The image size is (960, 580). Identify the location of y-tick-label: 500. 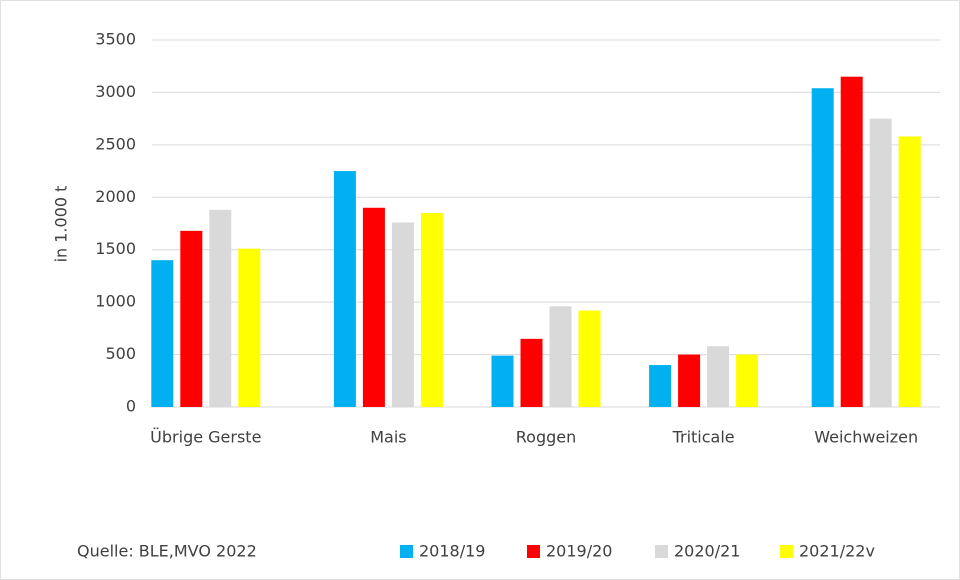
(120, 353).